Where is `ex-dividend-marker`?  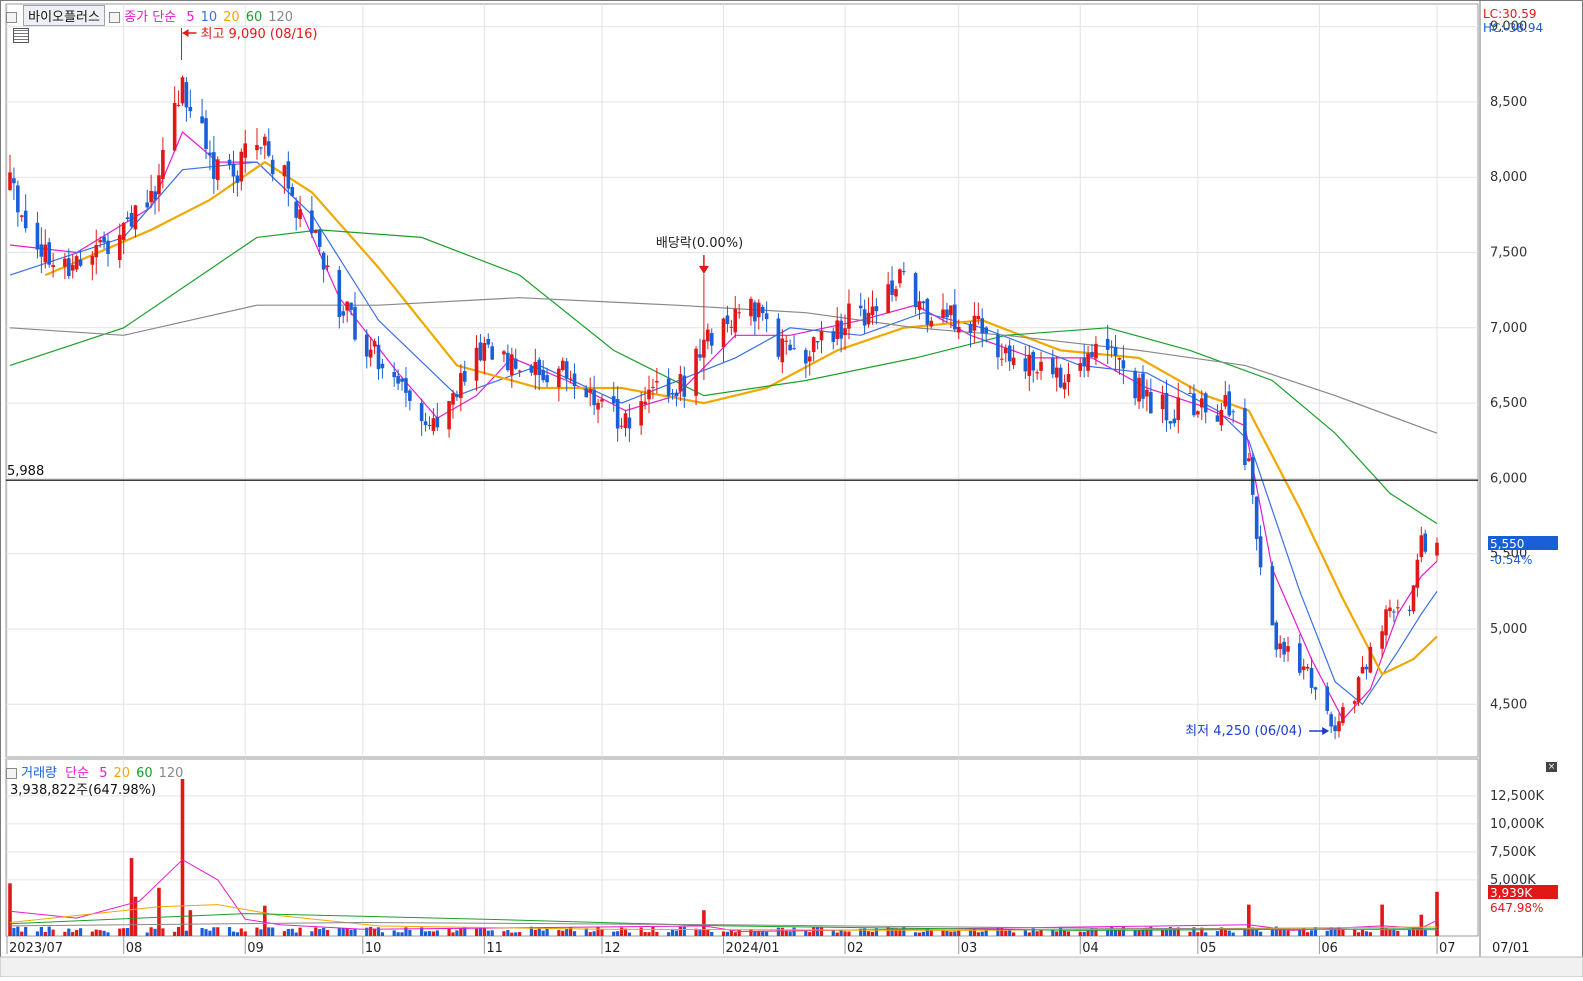 ex-dividend-marker is located at coordinates (703, 270).